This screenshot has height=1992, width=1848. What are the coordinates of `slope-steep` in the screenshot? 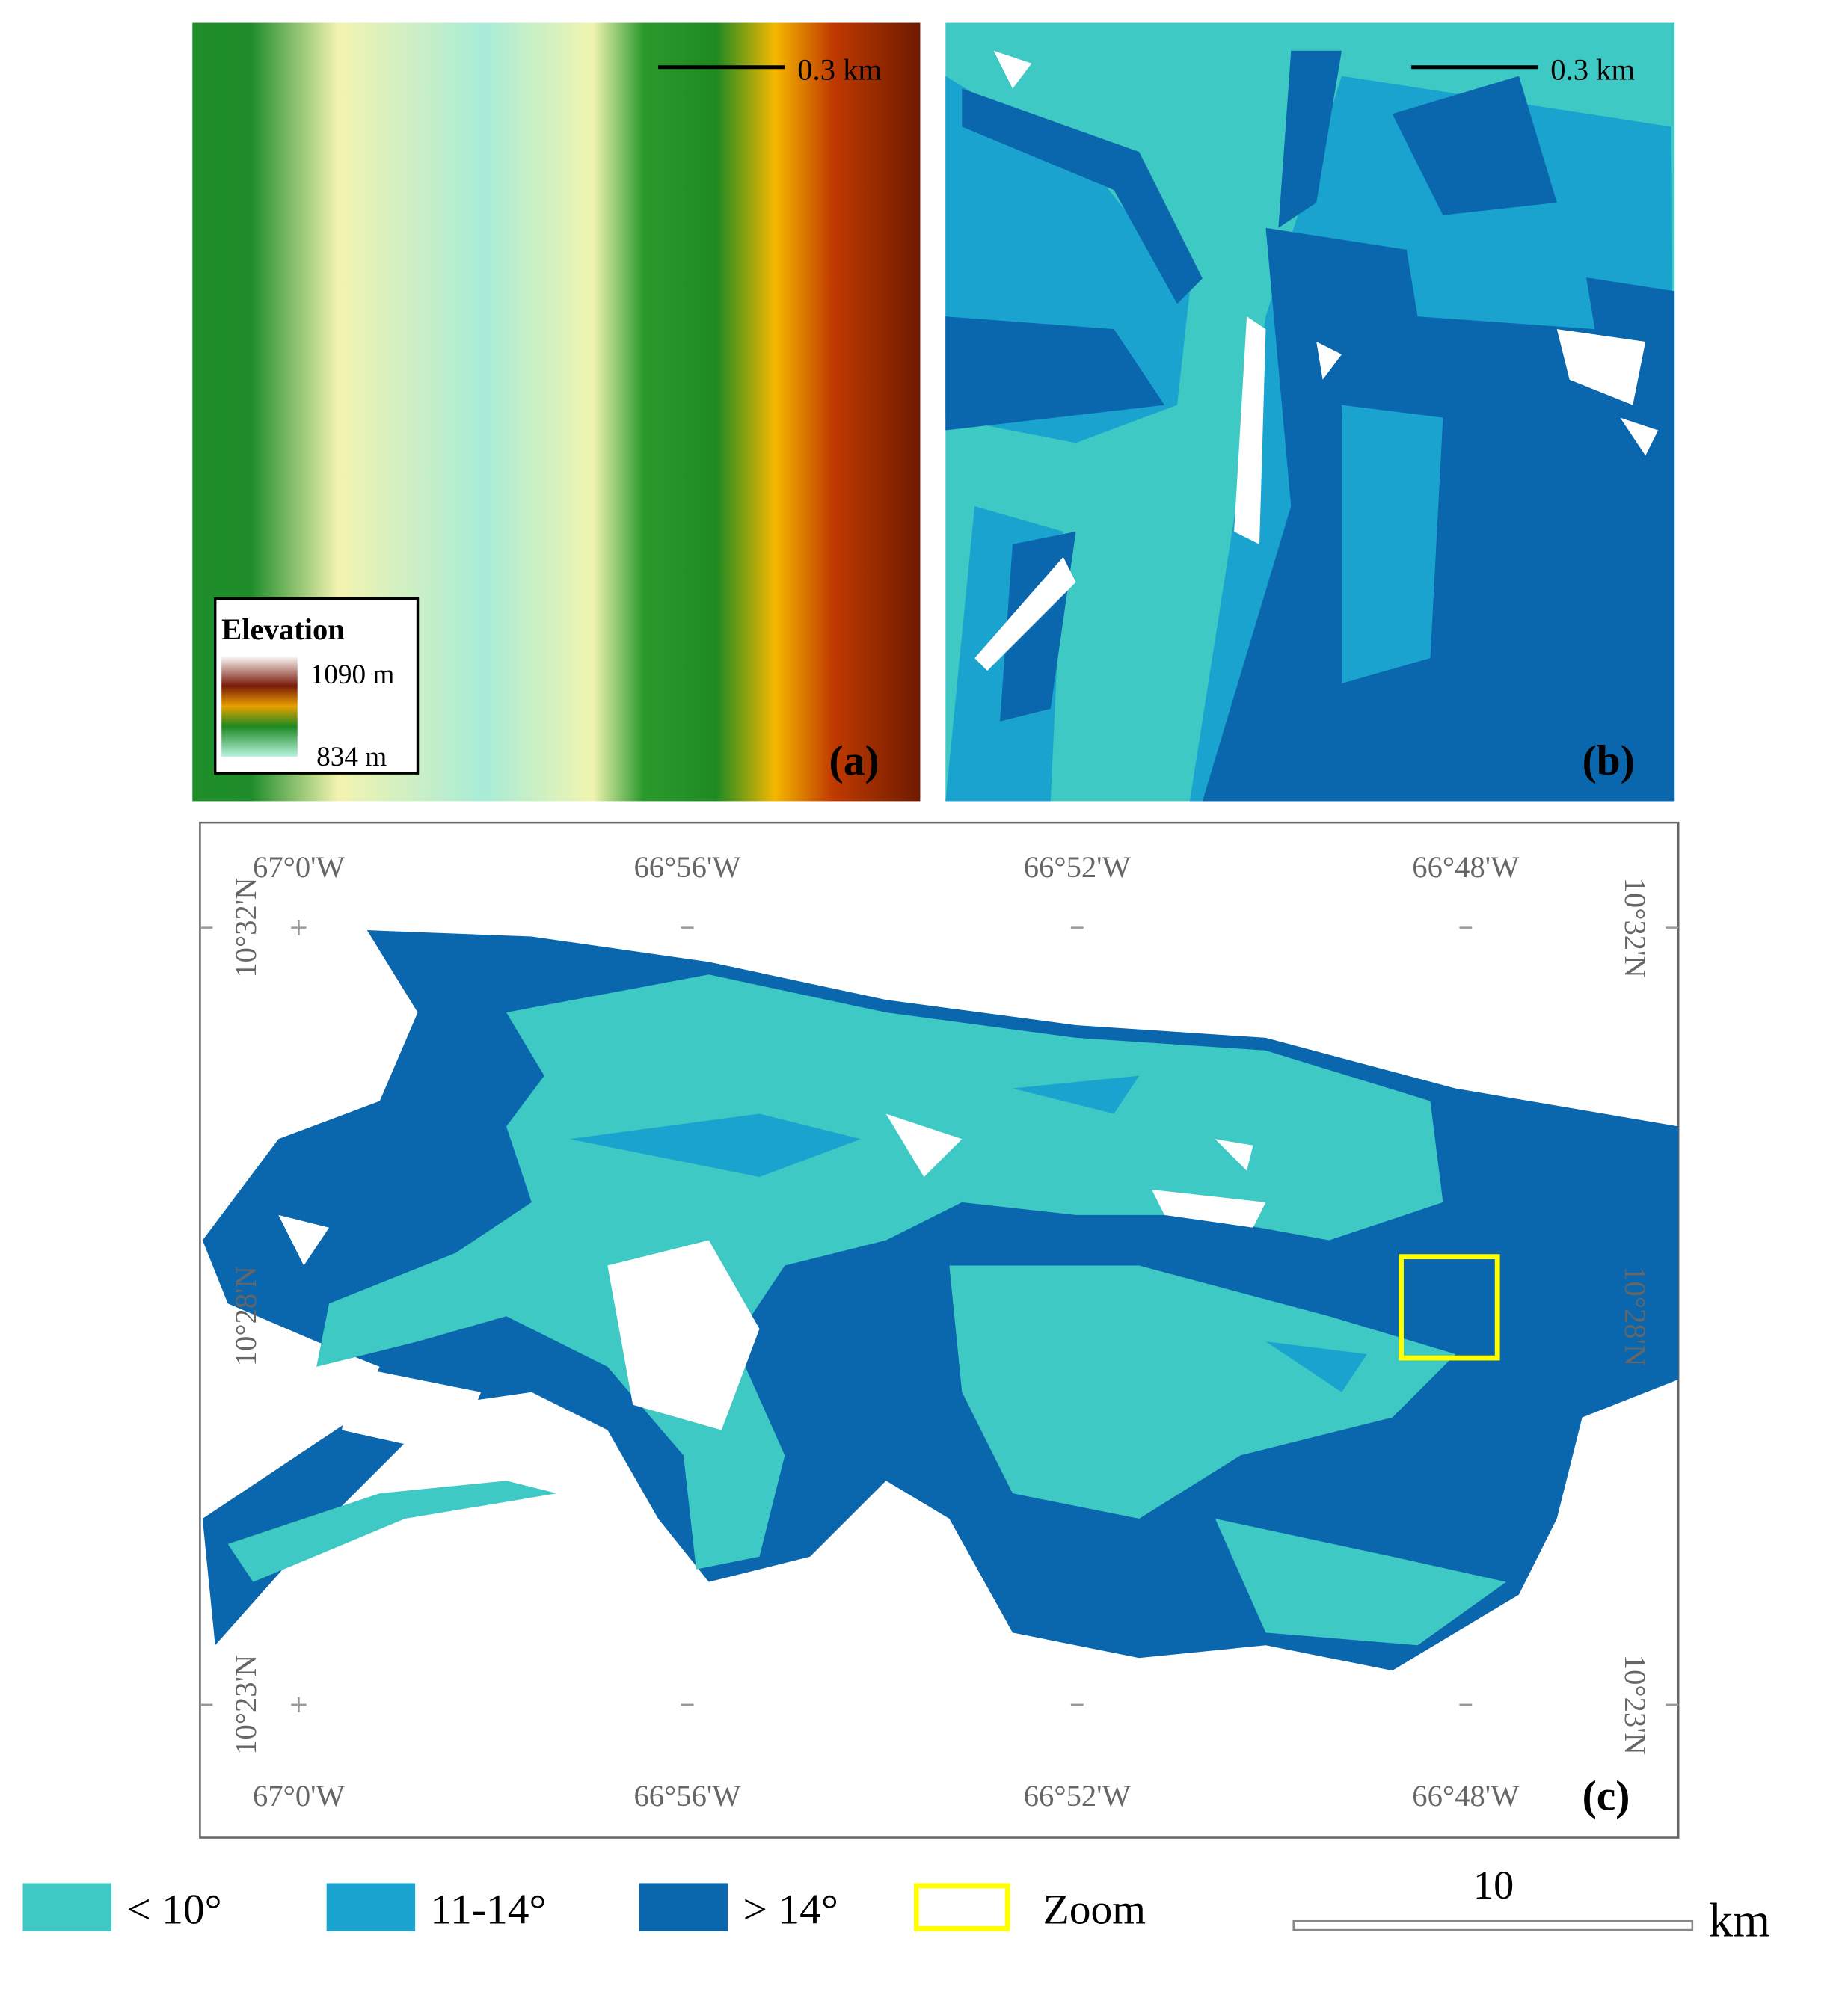 It's located at (1310, 426).